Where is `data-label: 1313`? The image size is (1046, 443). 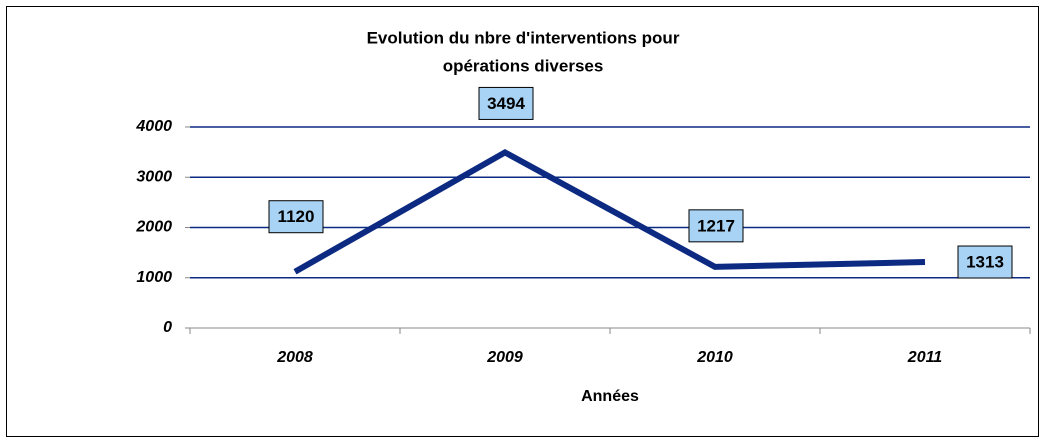
data-label: 1313 is located at coordinates (985, 262).